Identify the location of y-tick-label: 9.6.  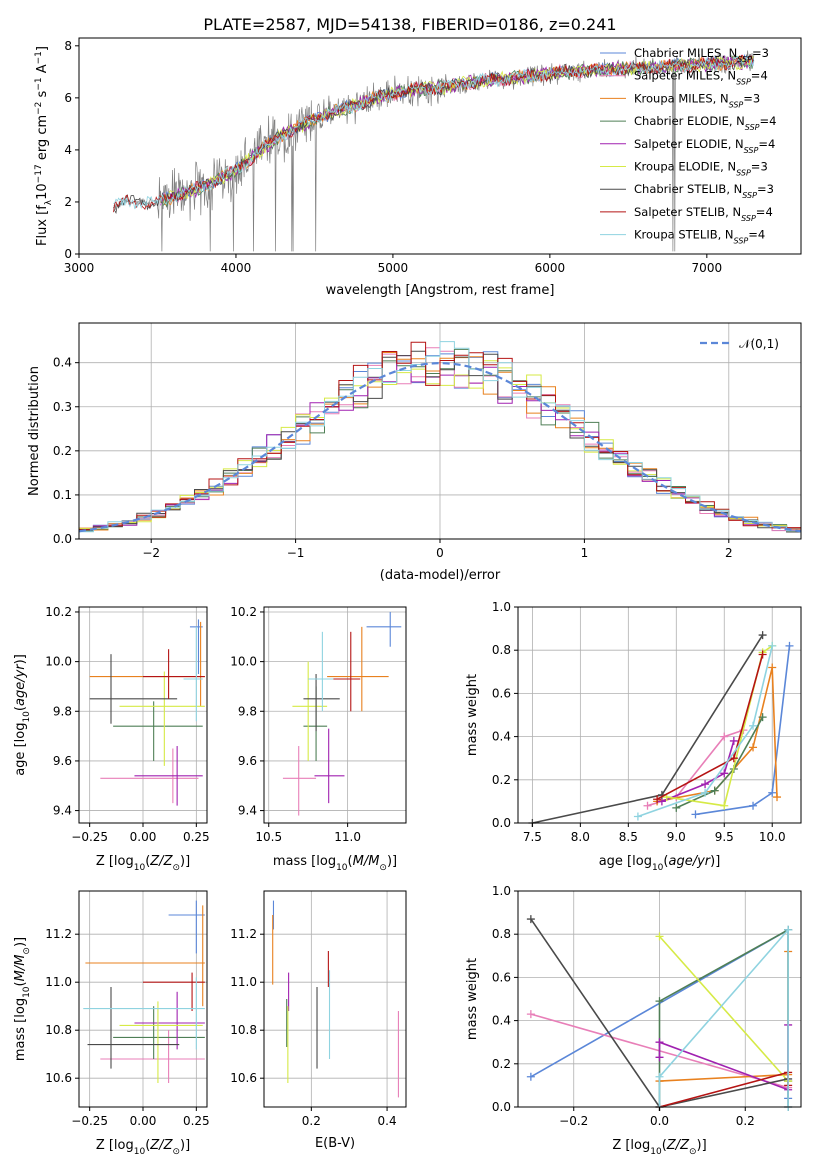
(62, 761).